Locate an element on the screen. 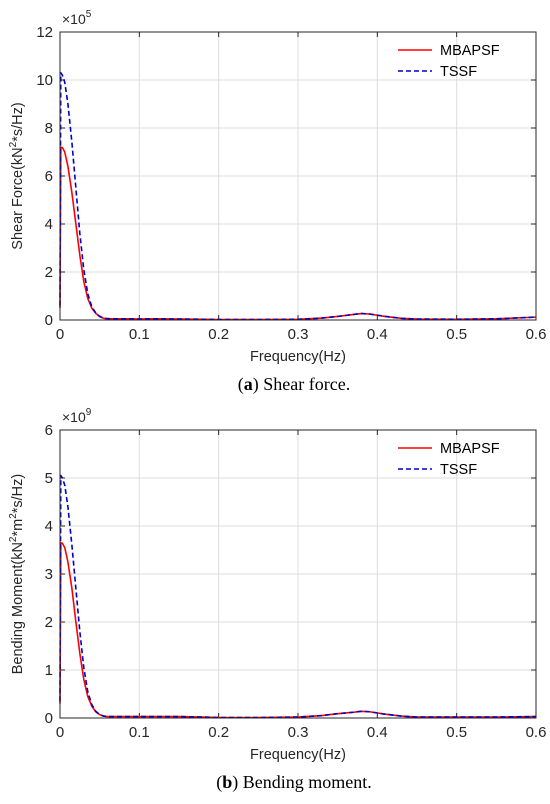 The image size is (550, 804). caption-text: Shear force. is located at coordinates (304, 384).